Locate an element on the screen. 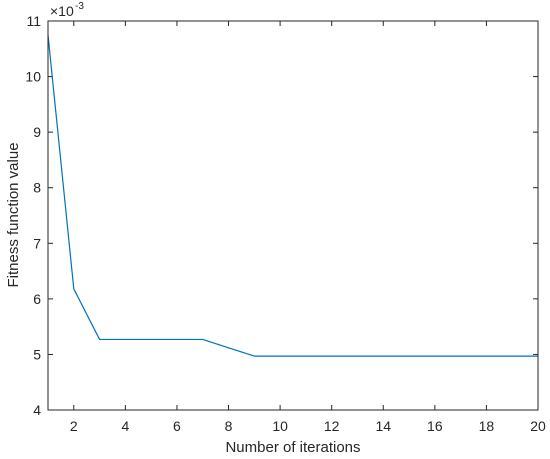 This screenshot has height=459, width=550. y-multiplier-label: ×10 is located at coordinates (62, 11).